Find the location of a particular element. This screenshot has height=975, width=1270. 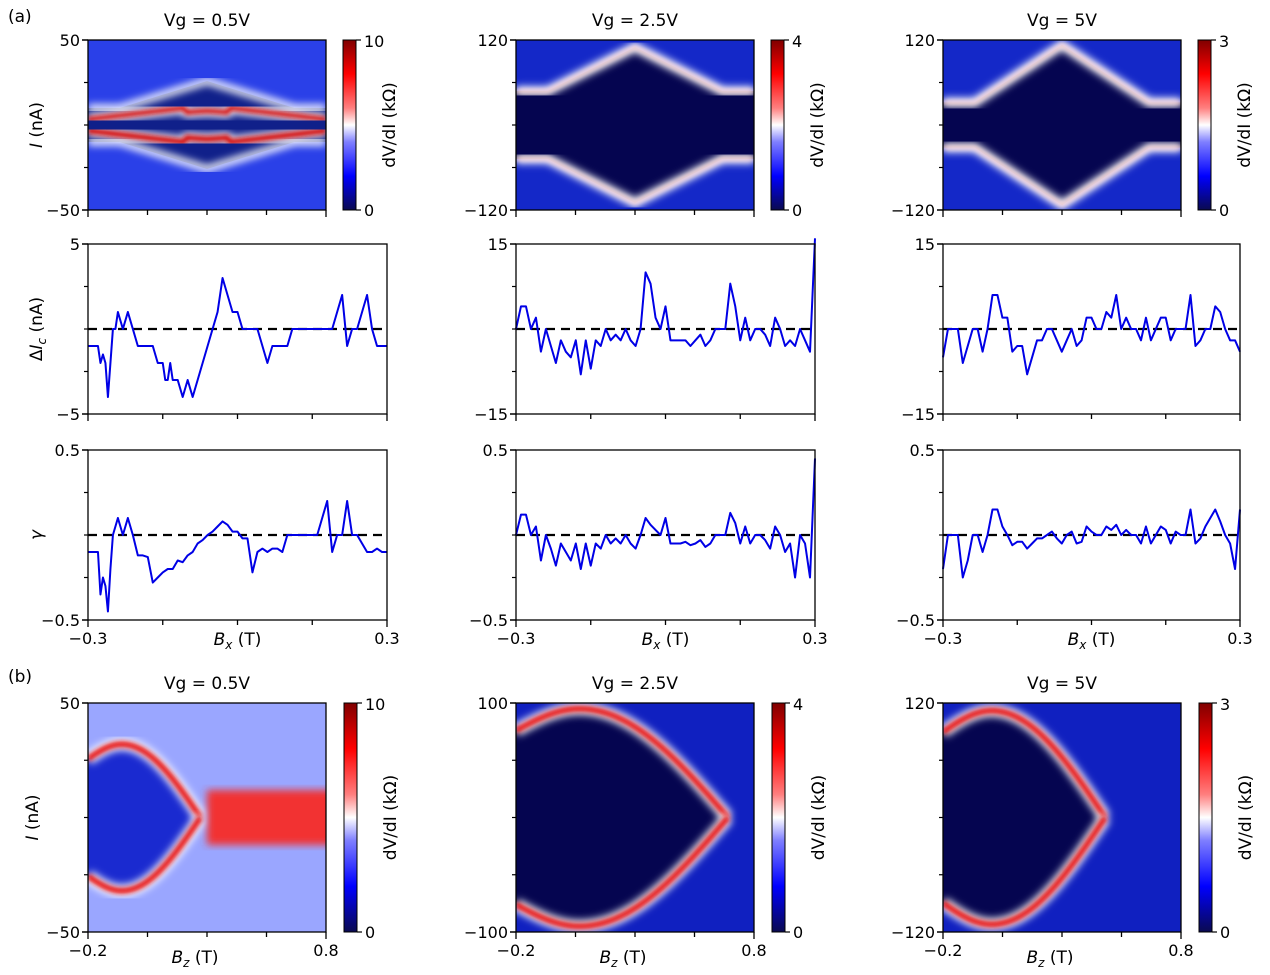

b-map-2-xtick-left: −0.2 is located at coordinates (516, 950).